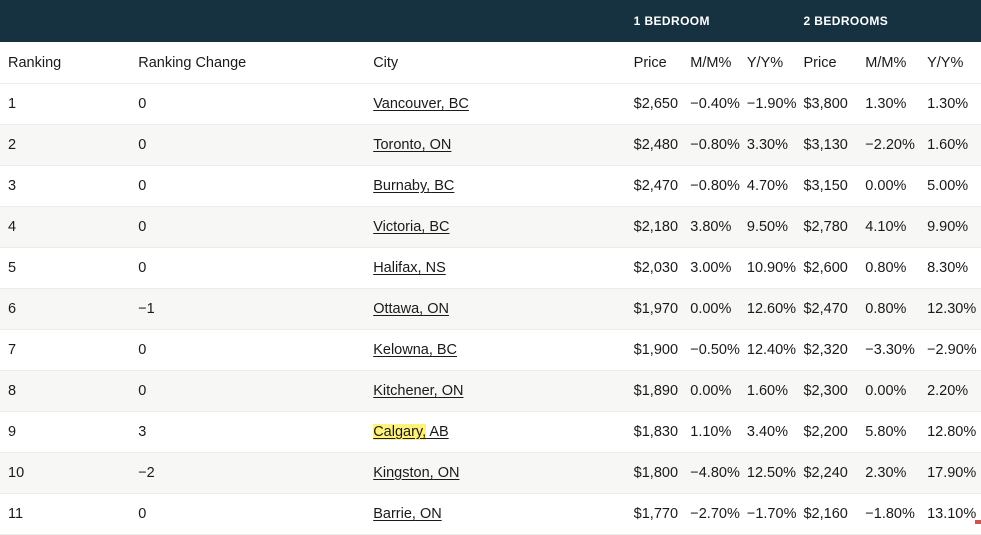  I want to click on city-link: Barrie, ON, so click(407, 514).